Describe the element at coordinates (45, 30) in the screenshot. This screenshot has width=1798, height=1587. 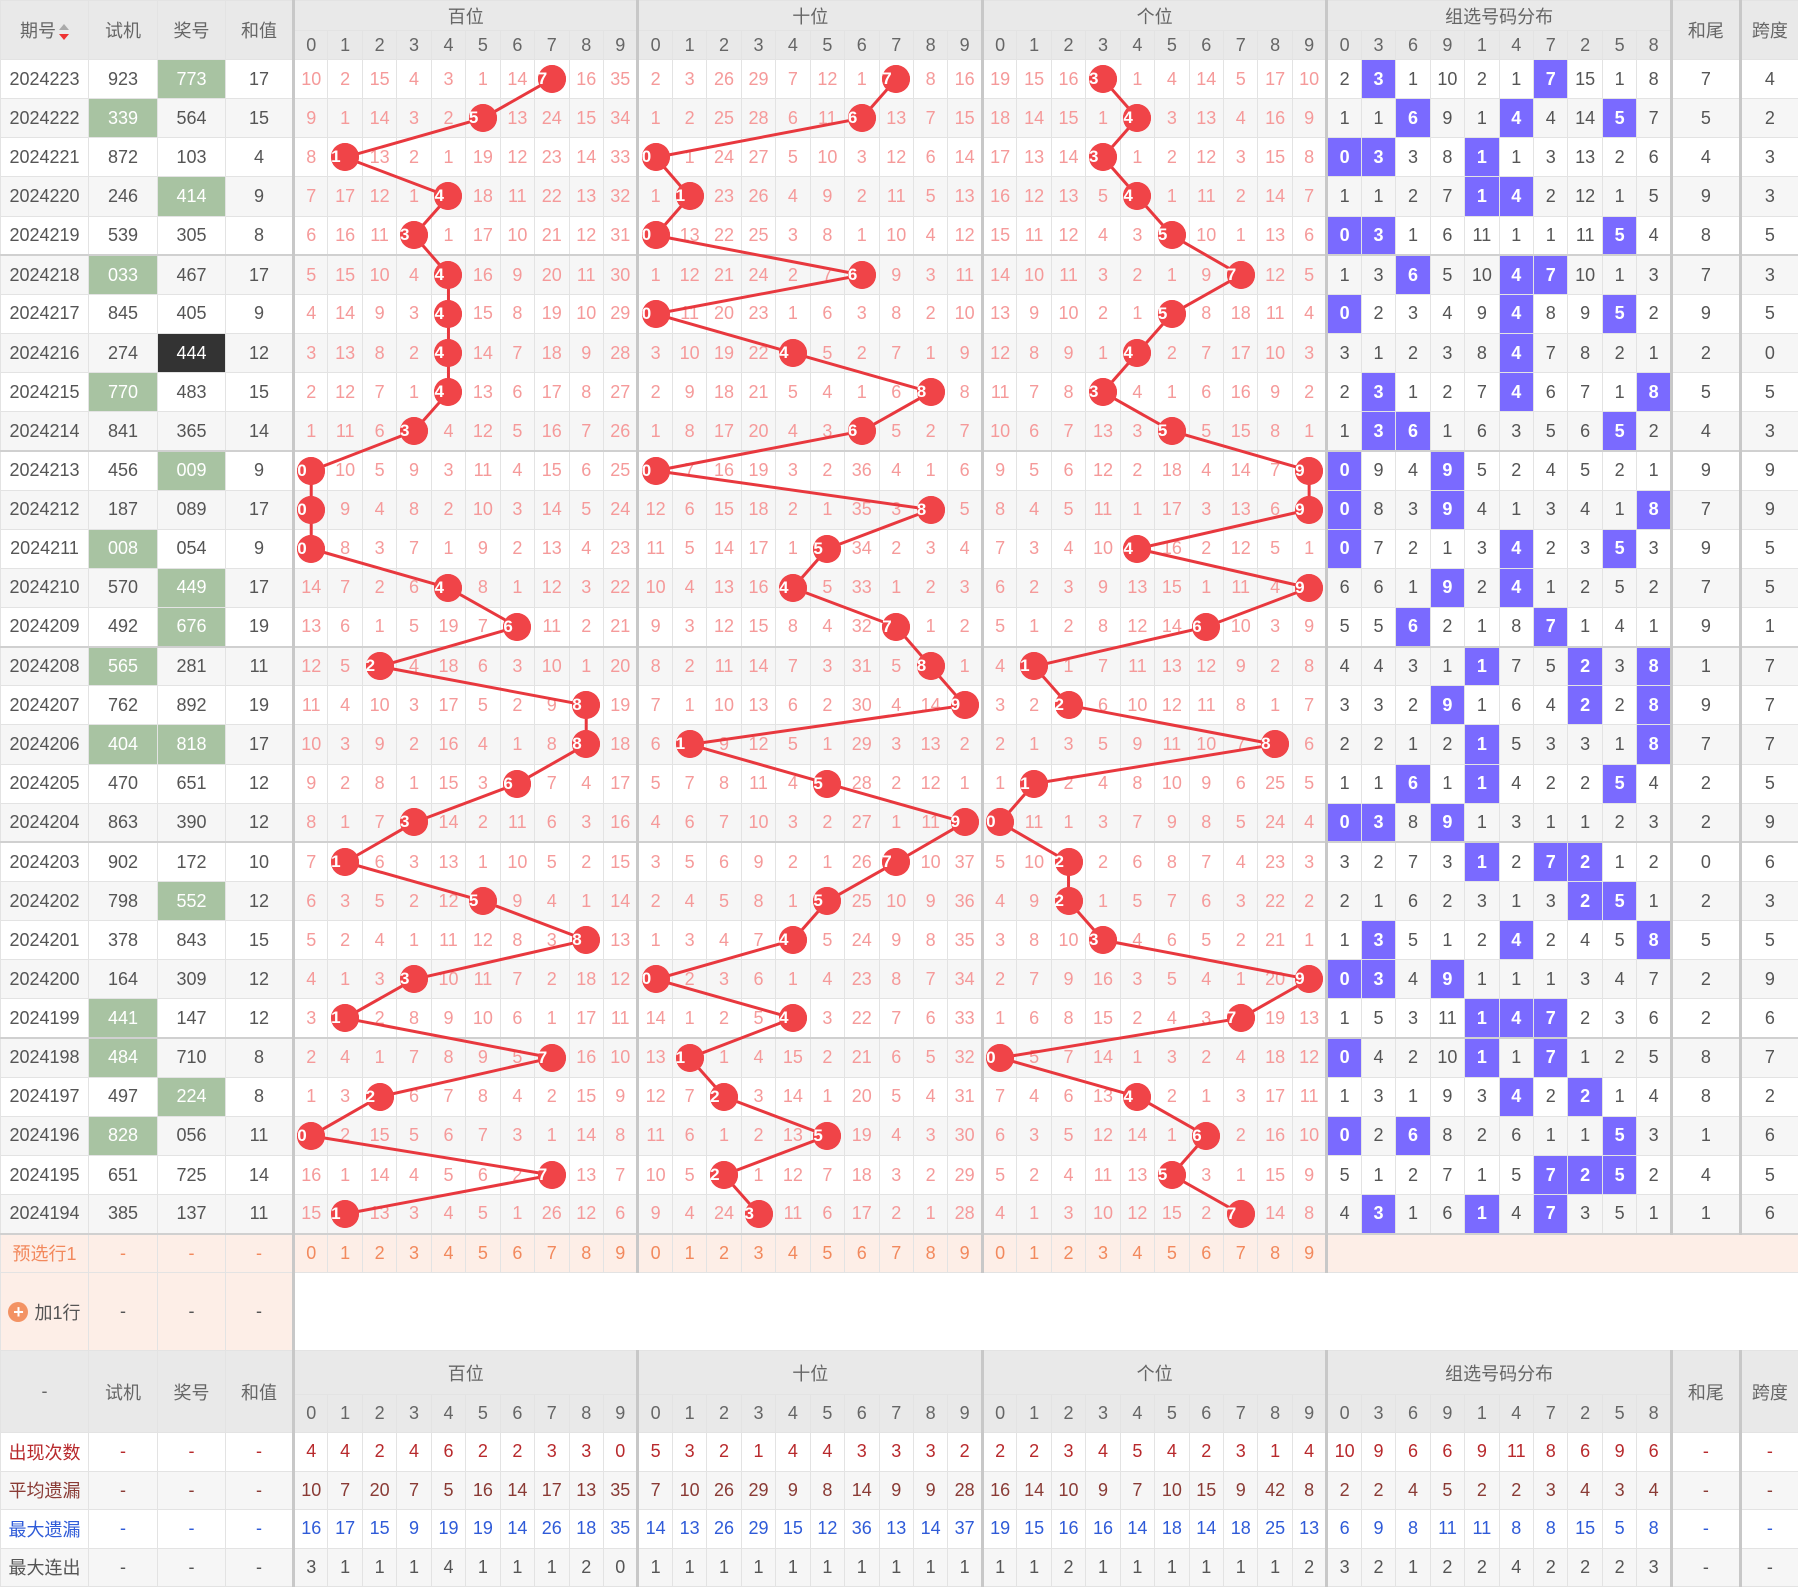
I see `period-header: 期号` at that location.